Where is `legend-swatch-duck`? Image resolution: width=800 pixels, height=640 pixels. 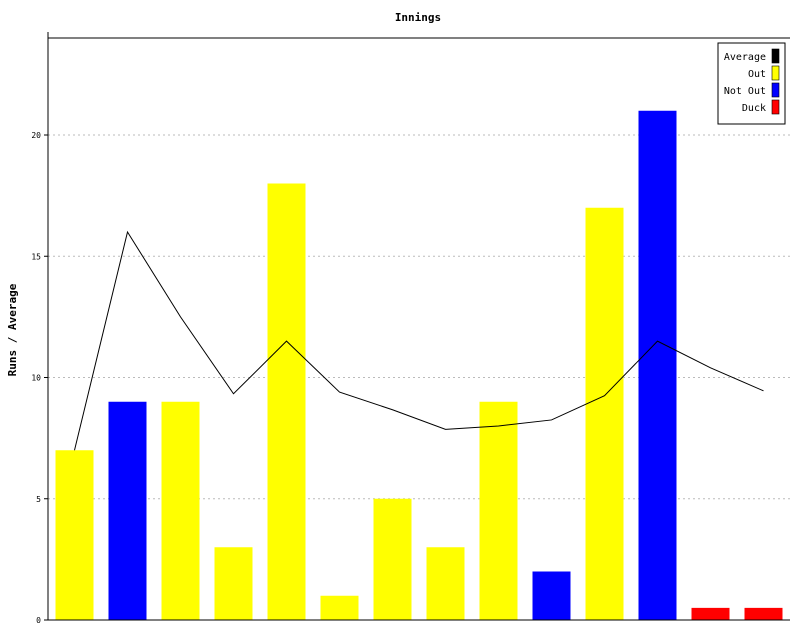 legend-swatch-duck is located at coordinates (775, 107).